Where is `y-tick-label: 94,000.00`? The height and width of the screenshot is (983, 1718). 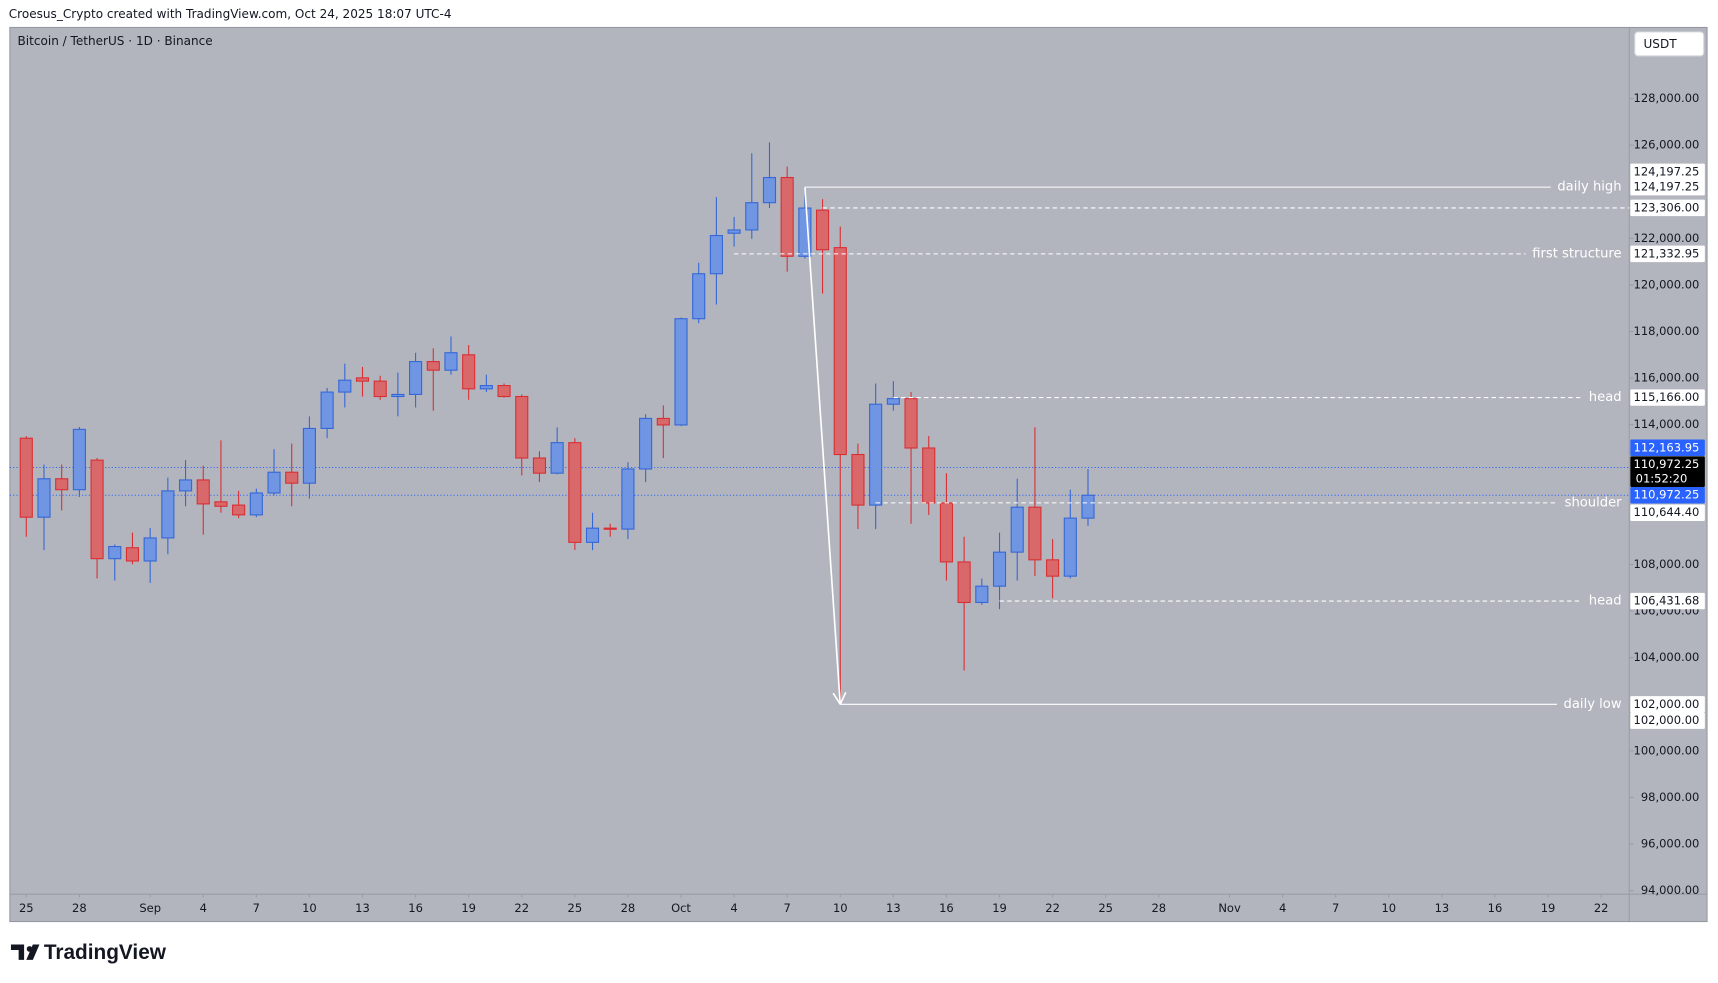 y-tick-label: 94,000.00 is located at coordinates (1670, 890).